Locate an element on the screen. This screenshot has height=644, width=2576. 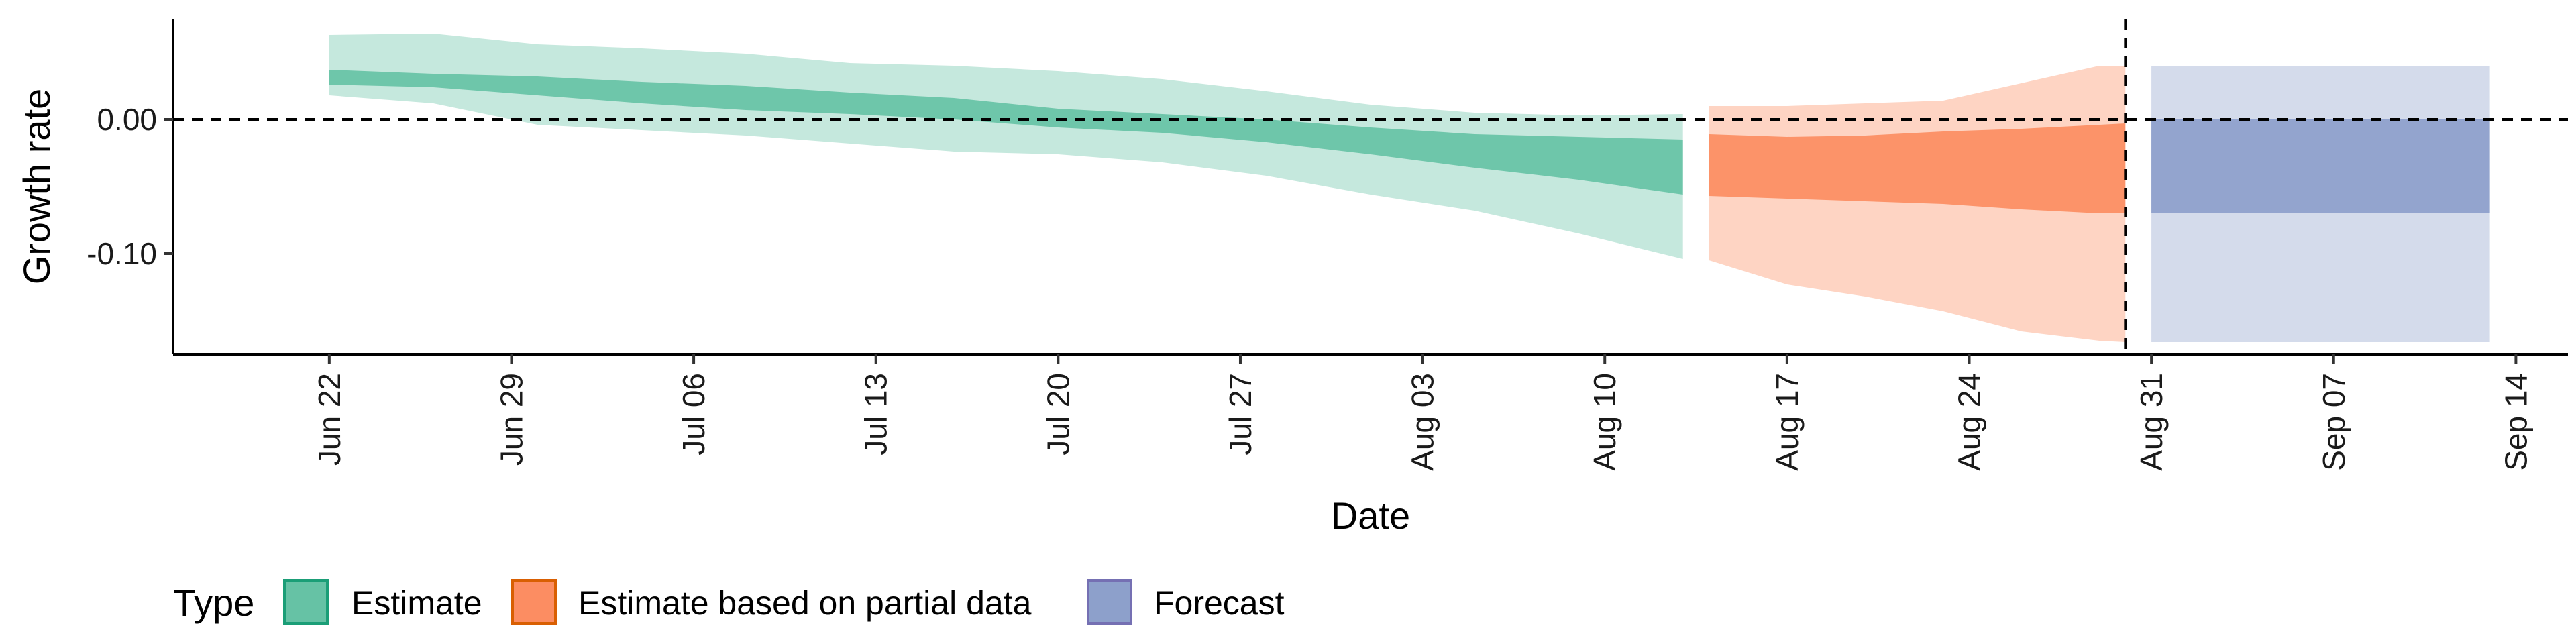
x-axis-title: Date is located at coordinates (1370, 515).